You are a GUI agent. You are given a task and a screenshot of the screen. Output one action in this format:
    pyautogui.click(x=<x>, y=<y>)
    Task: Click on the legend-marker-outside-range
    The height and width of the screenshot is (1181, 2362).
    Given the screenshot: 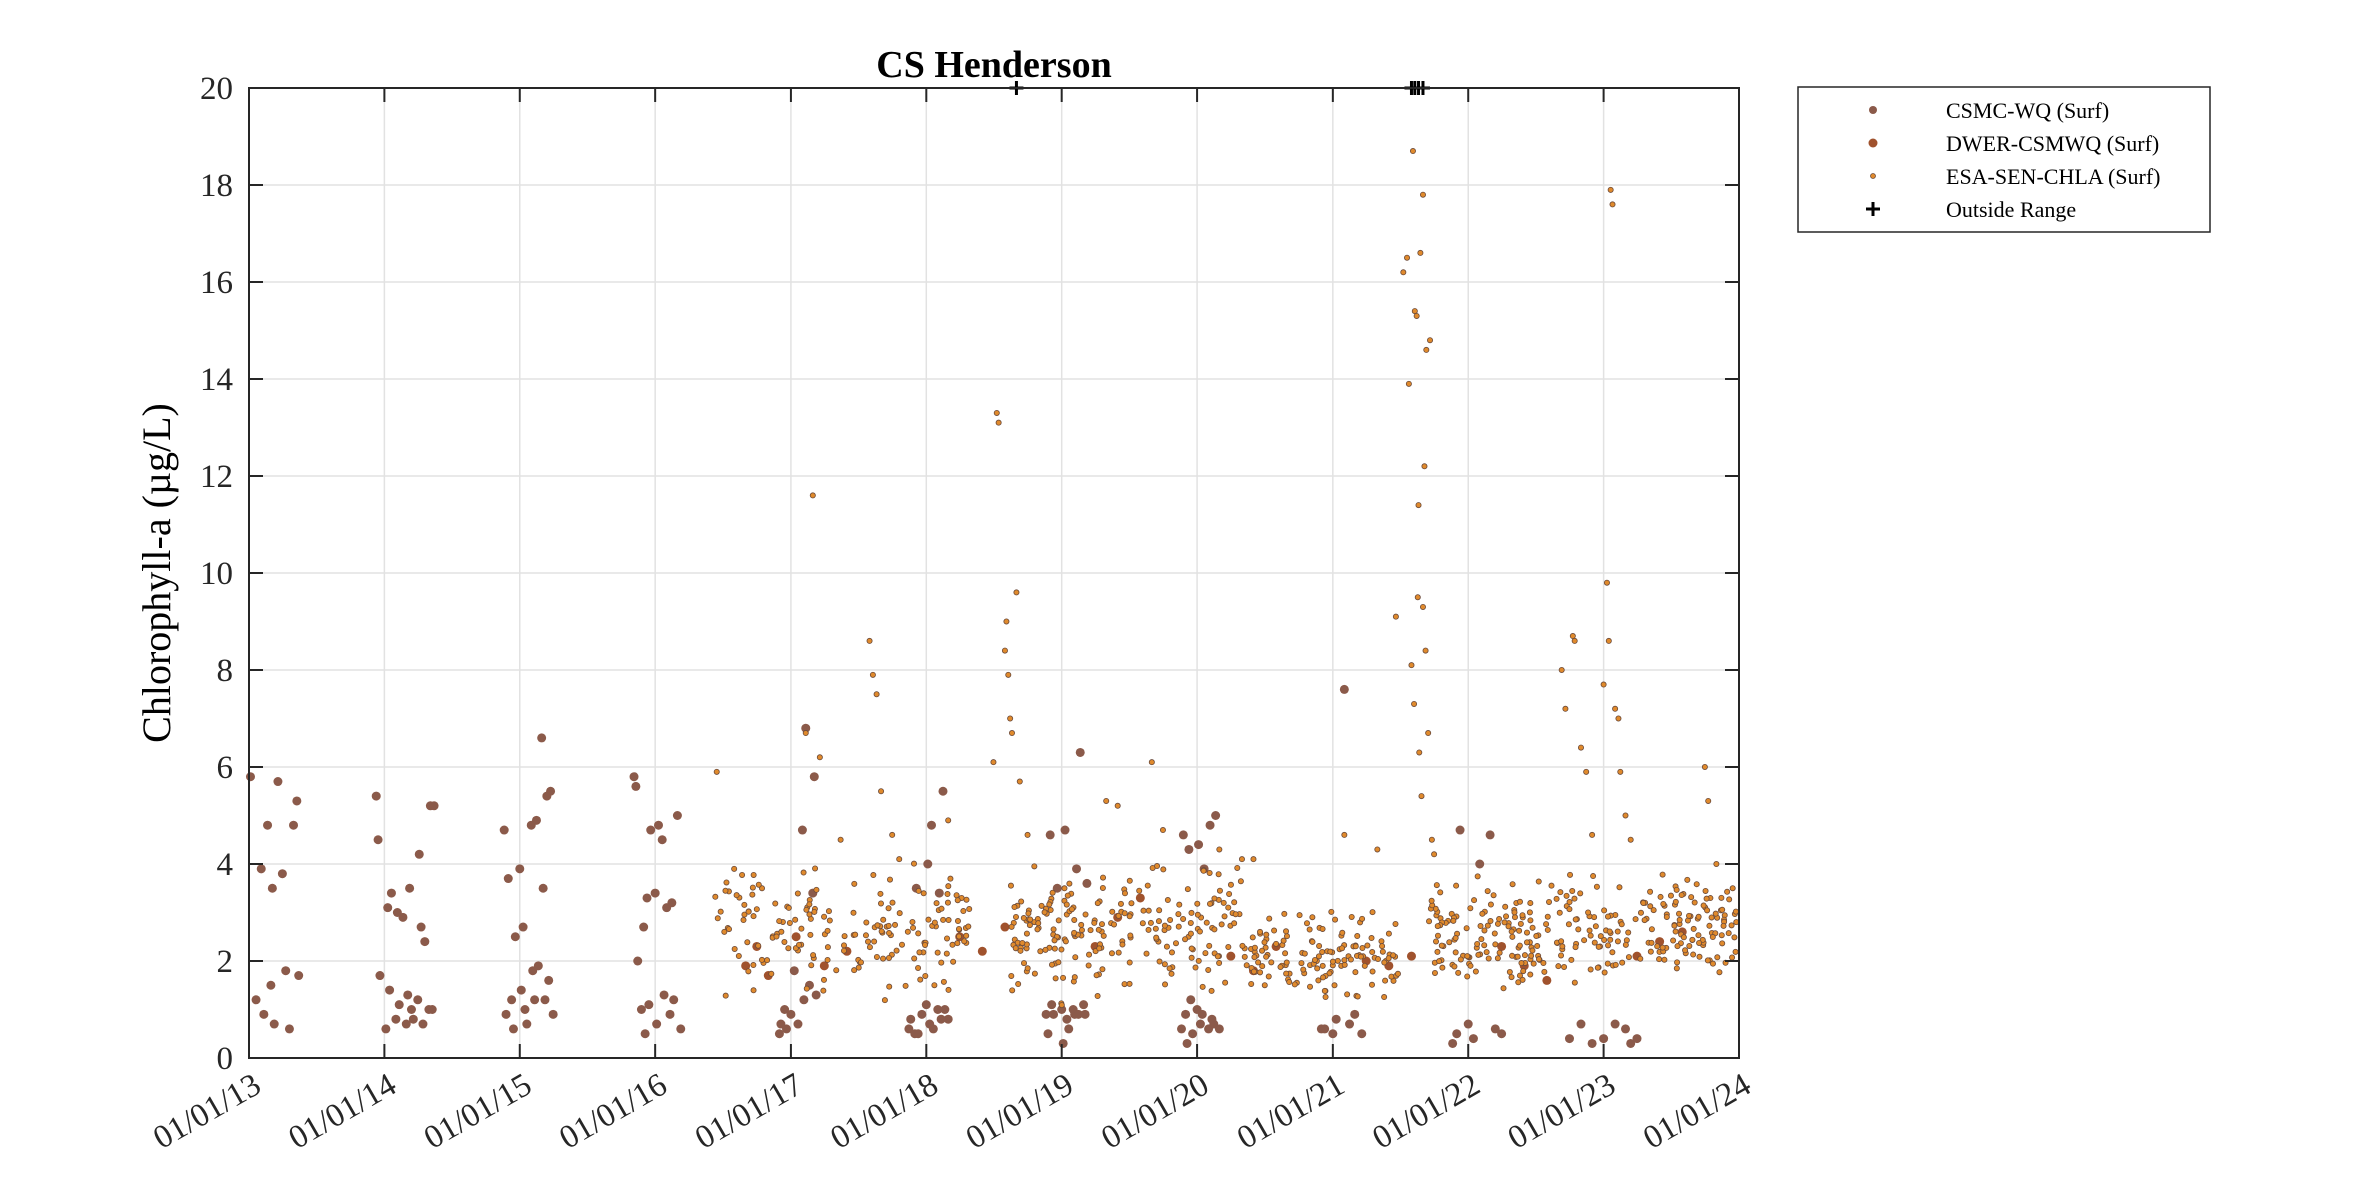 What is the action you would take?
    pyautogui.click(x=1873, y=209)
    